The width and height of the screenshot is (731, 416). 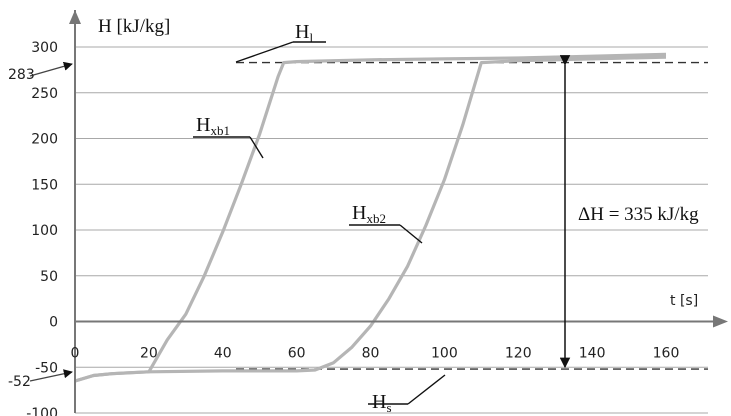 What do you see at coordinates (518, 354) in the screenshot?
I see `x-tick-label: 120` at bounding box center [518, 354].